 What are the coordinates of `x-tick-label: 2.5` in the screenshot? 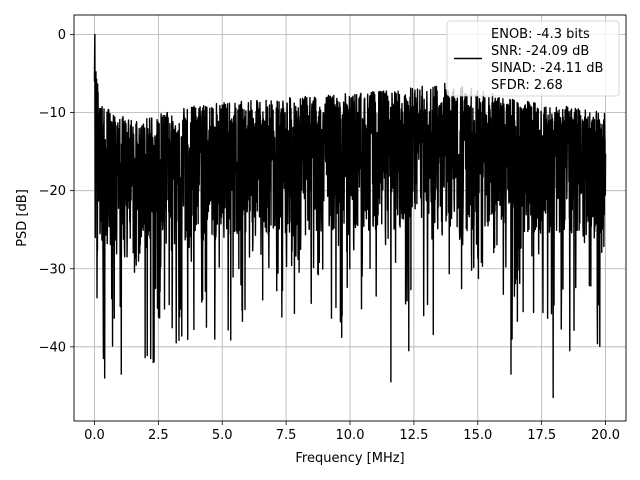 It's located at (158, 435).